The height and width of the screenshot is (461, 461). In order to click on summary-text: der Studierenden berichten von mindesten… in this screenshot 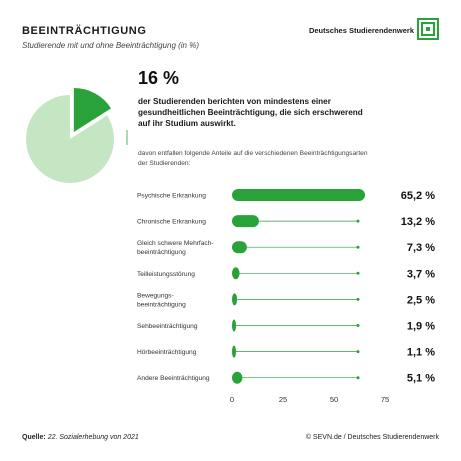, I will do `click(250, 112)`.